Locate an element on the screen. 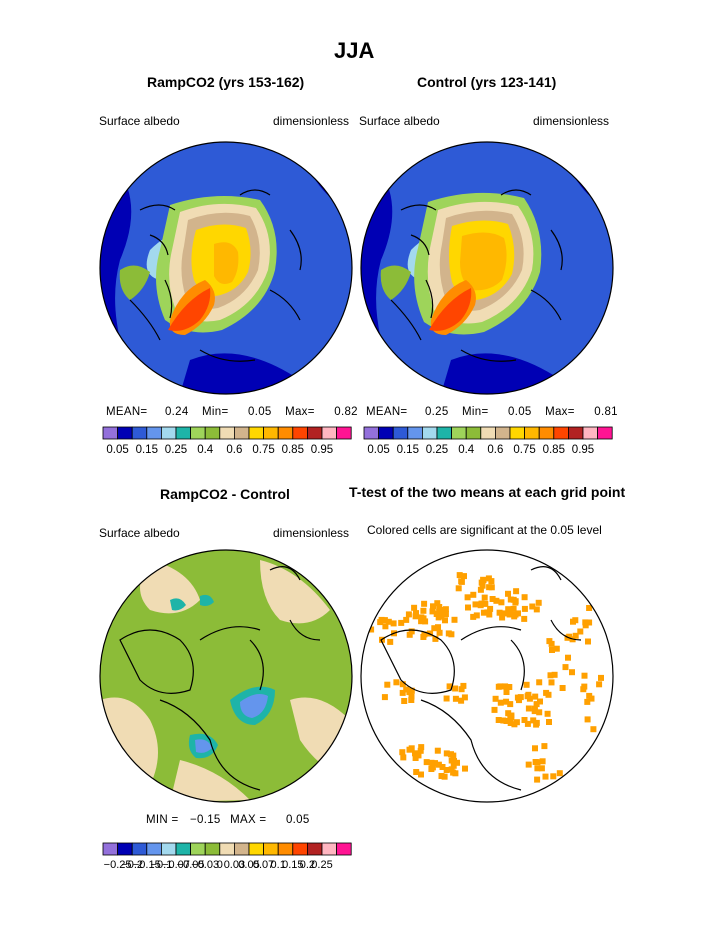 Image resolution: width=723 pixels, height=935 pixels. colorbar-tick-label: 0.6 is located at coordinates (234, 450).